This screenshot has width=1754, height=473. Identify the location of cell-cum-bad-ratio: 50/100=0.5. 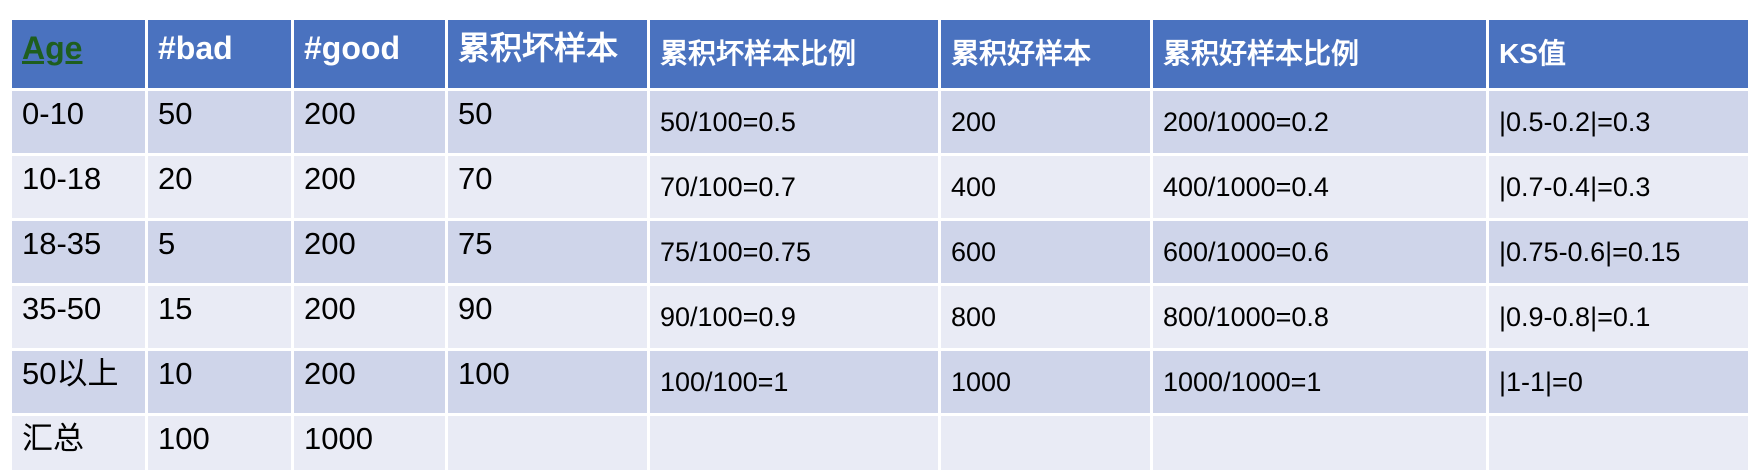
(794, 122).